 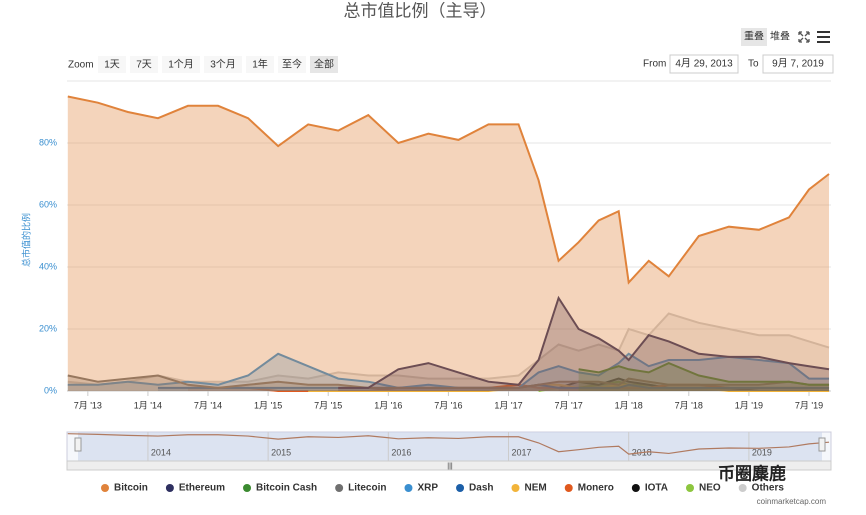 What do you see at coordinates (268, 405) in the screenshot?
I see `x-tick-label: 1月 '15` at bounding box center [268, 405].